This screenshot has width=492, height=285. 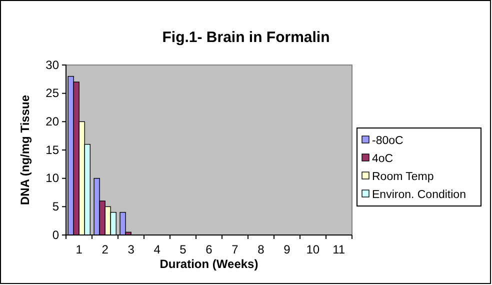 What do you see at coordinates (157, 249) in the screenshot?
I see `x-tick-label: 4` at bounding box center [157, 249].